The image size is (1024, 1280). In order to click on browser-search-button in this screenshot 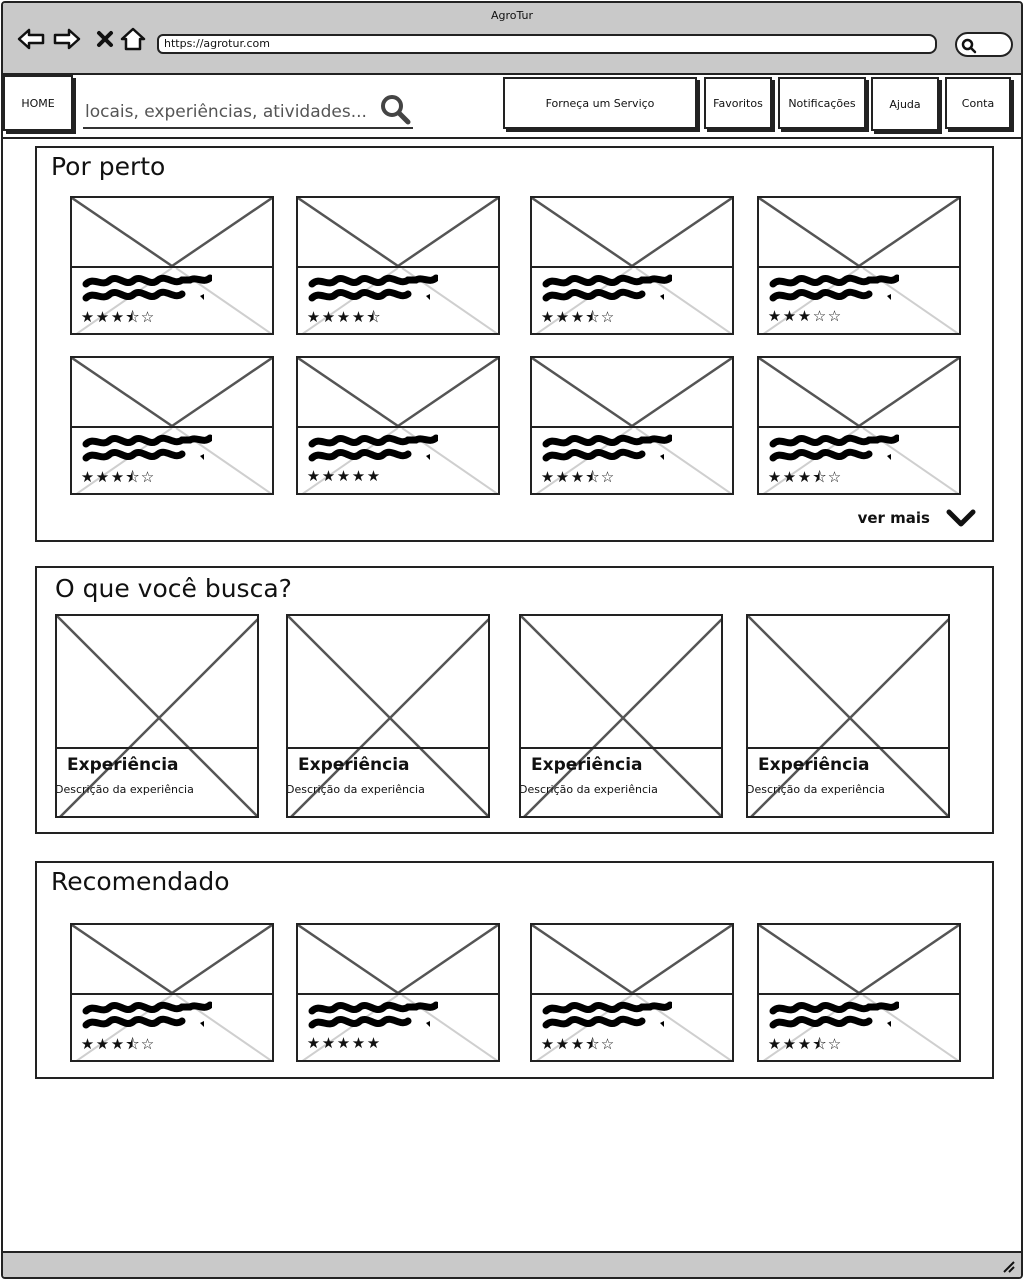, I will do `click(984, 44)`.